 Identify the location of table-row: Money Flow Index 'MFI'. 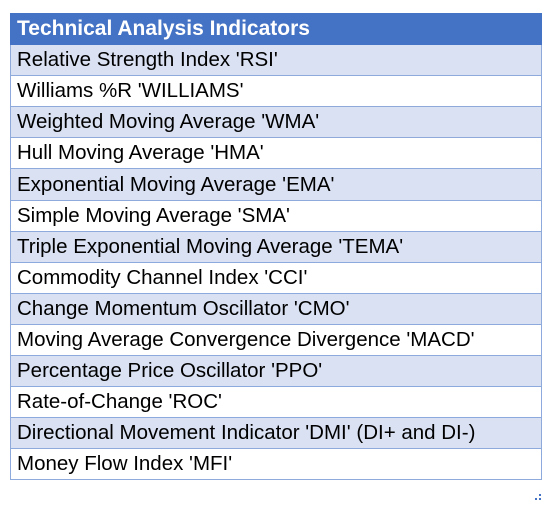
(276, 464).